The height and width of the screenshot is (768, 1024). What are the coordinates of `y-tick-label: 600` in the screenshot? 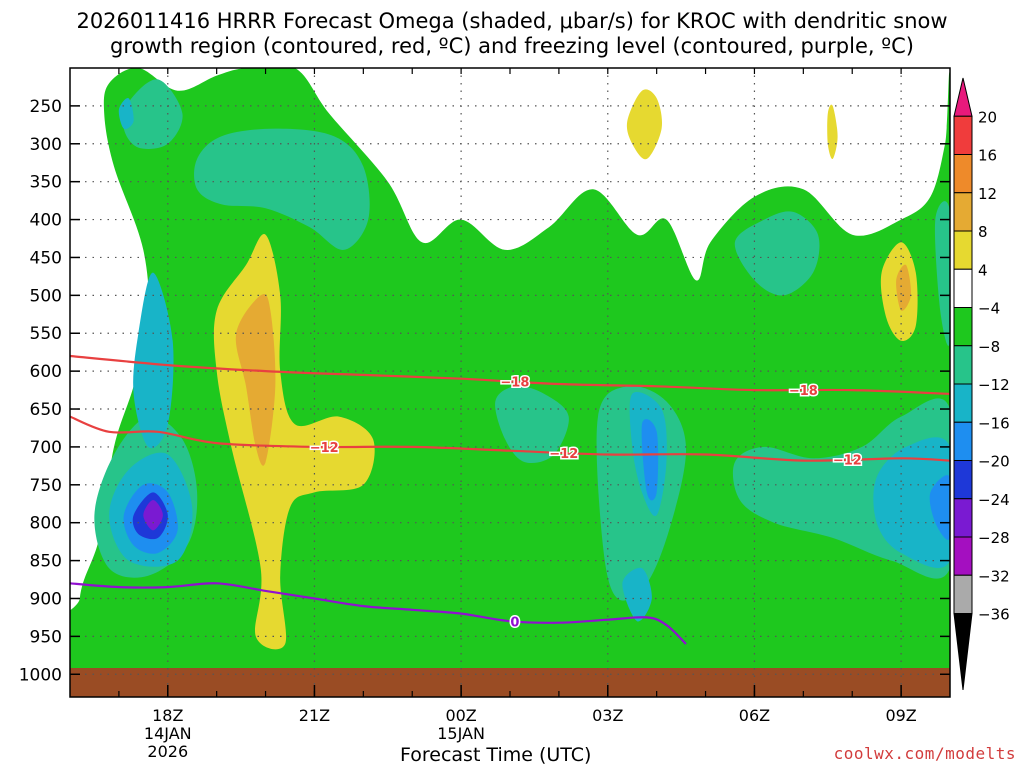 It's located at (46, 372).